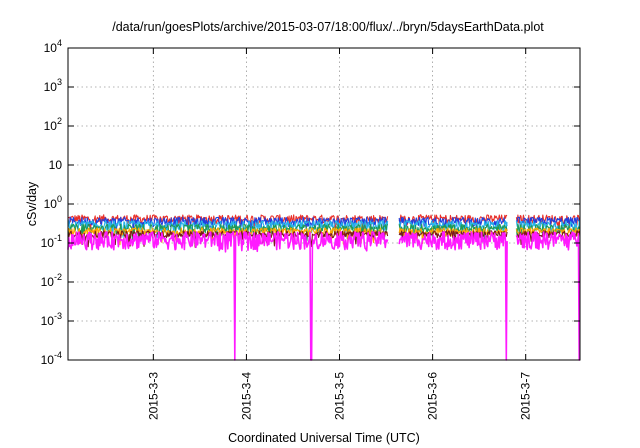 This screenshot has width=640, height=448. What do you see at coordinates (246, 396) in the screenshot?
I see `x-tick-label: 2015-3-4` at bounding box center [246, 396].